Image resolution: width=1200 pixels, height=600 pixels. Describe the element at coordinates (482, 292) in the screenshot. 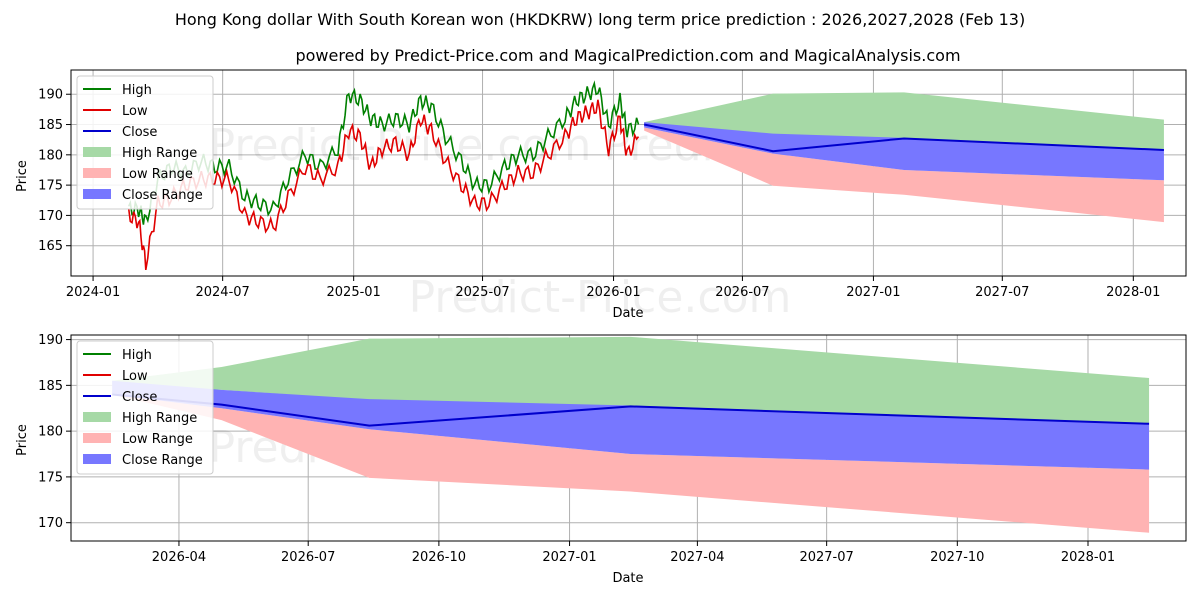

I see `x-tick-label: 2025-07` at that location.